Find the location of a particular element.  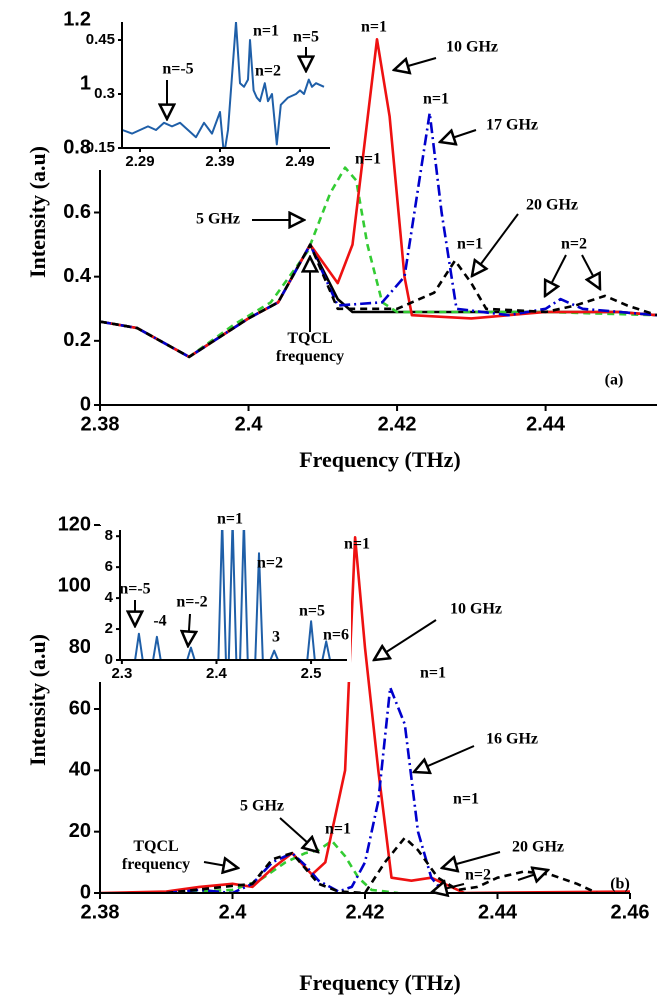

y-tick-label: 0.2 is located at coordinates (77, 340).